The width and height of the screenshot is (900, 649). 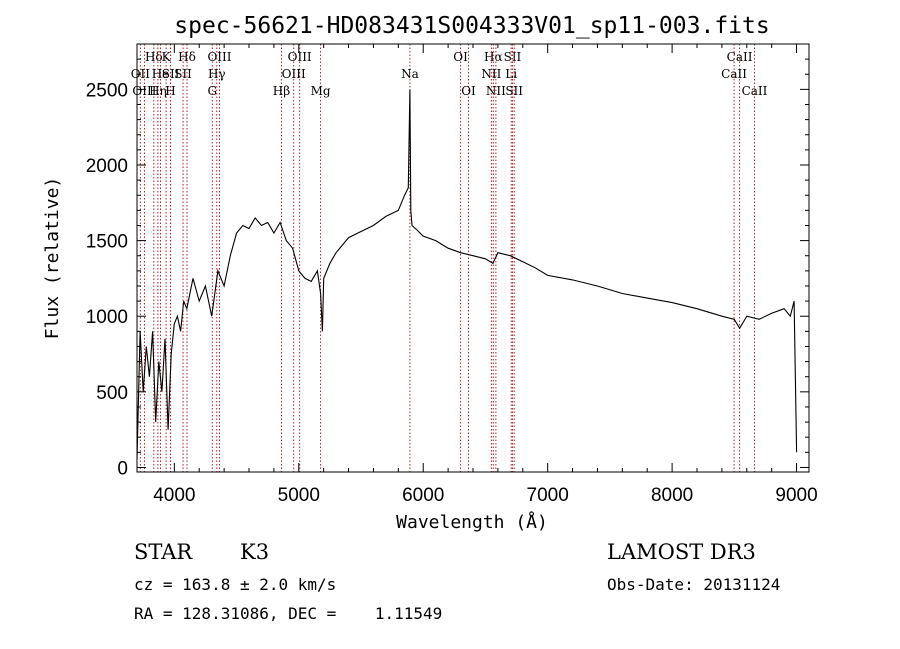 I want to click on marker-label-18: OI, so click(x=460, y=57).